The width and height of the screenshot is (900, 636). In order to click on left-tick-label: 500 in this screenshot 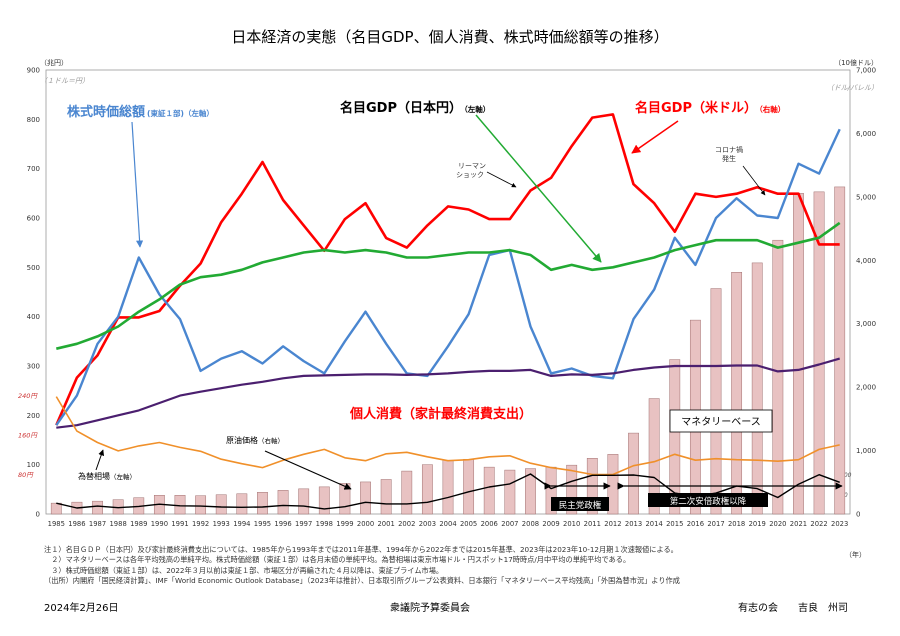, I will do `click(33, 268)`.